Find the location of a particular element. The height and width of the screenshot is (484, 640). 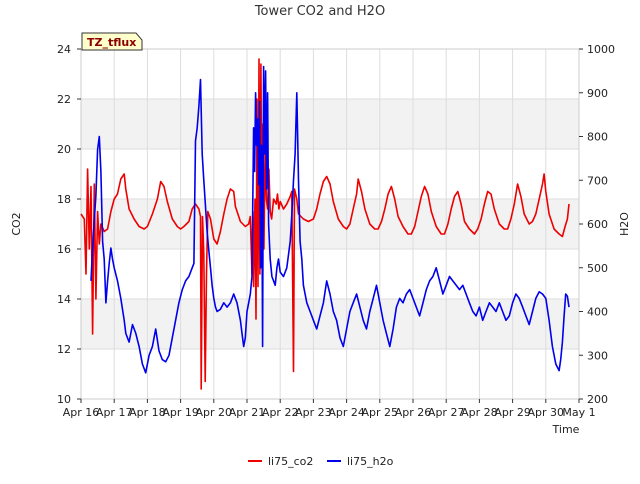

x-tick-label-13: Apr 29 is located at coordinates (512, 412).